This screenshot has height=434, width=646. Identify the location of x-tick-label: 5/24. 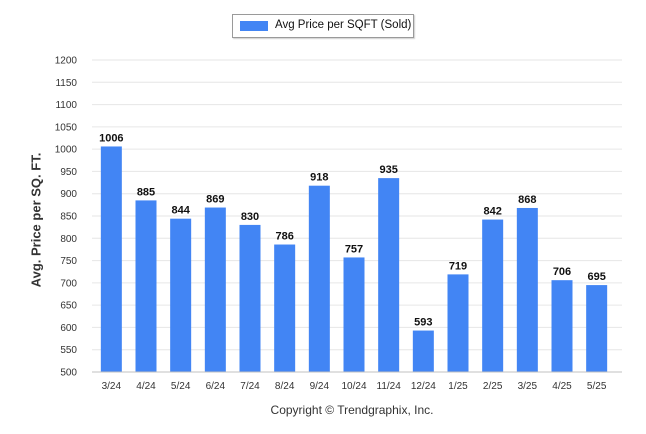
(181, 386).